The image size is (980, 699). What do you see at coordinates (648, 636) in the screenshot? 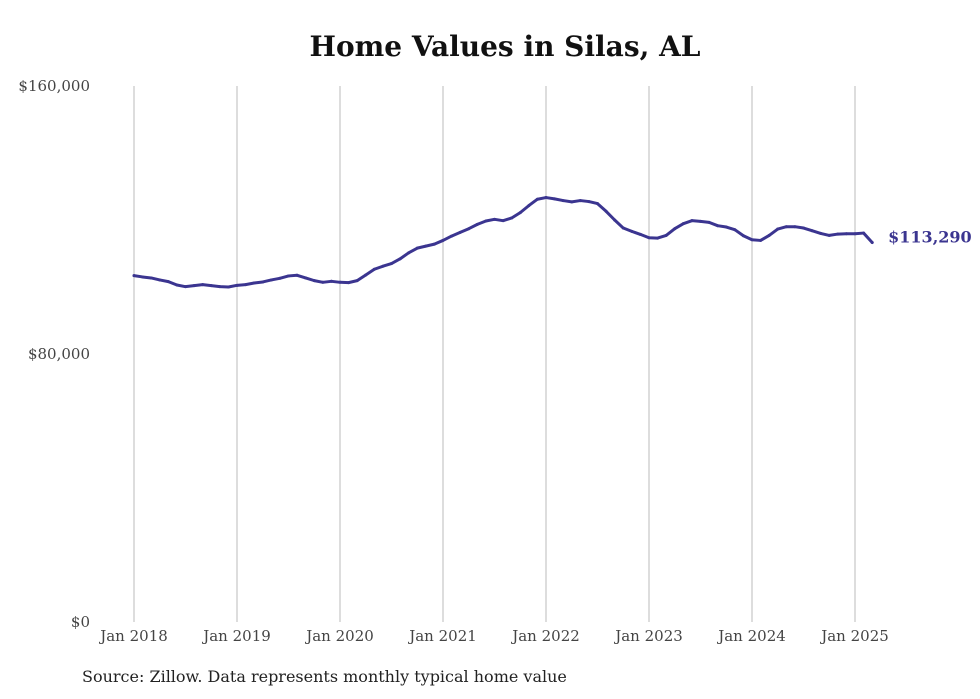
I see `x-tick-label: Jan 2023` at bounding box center [648, 636].